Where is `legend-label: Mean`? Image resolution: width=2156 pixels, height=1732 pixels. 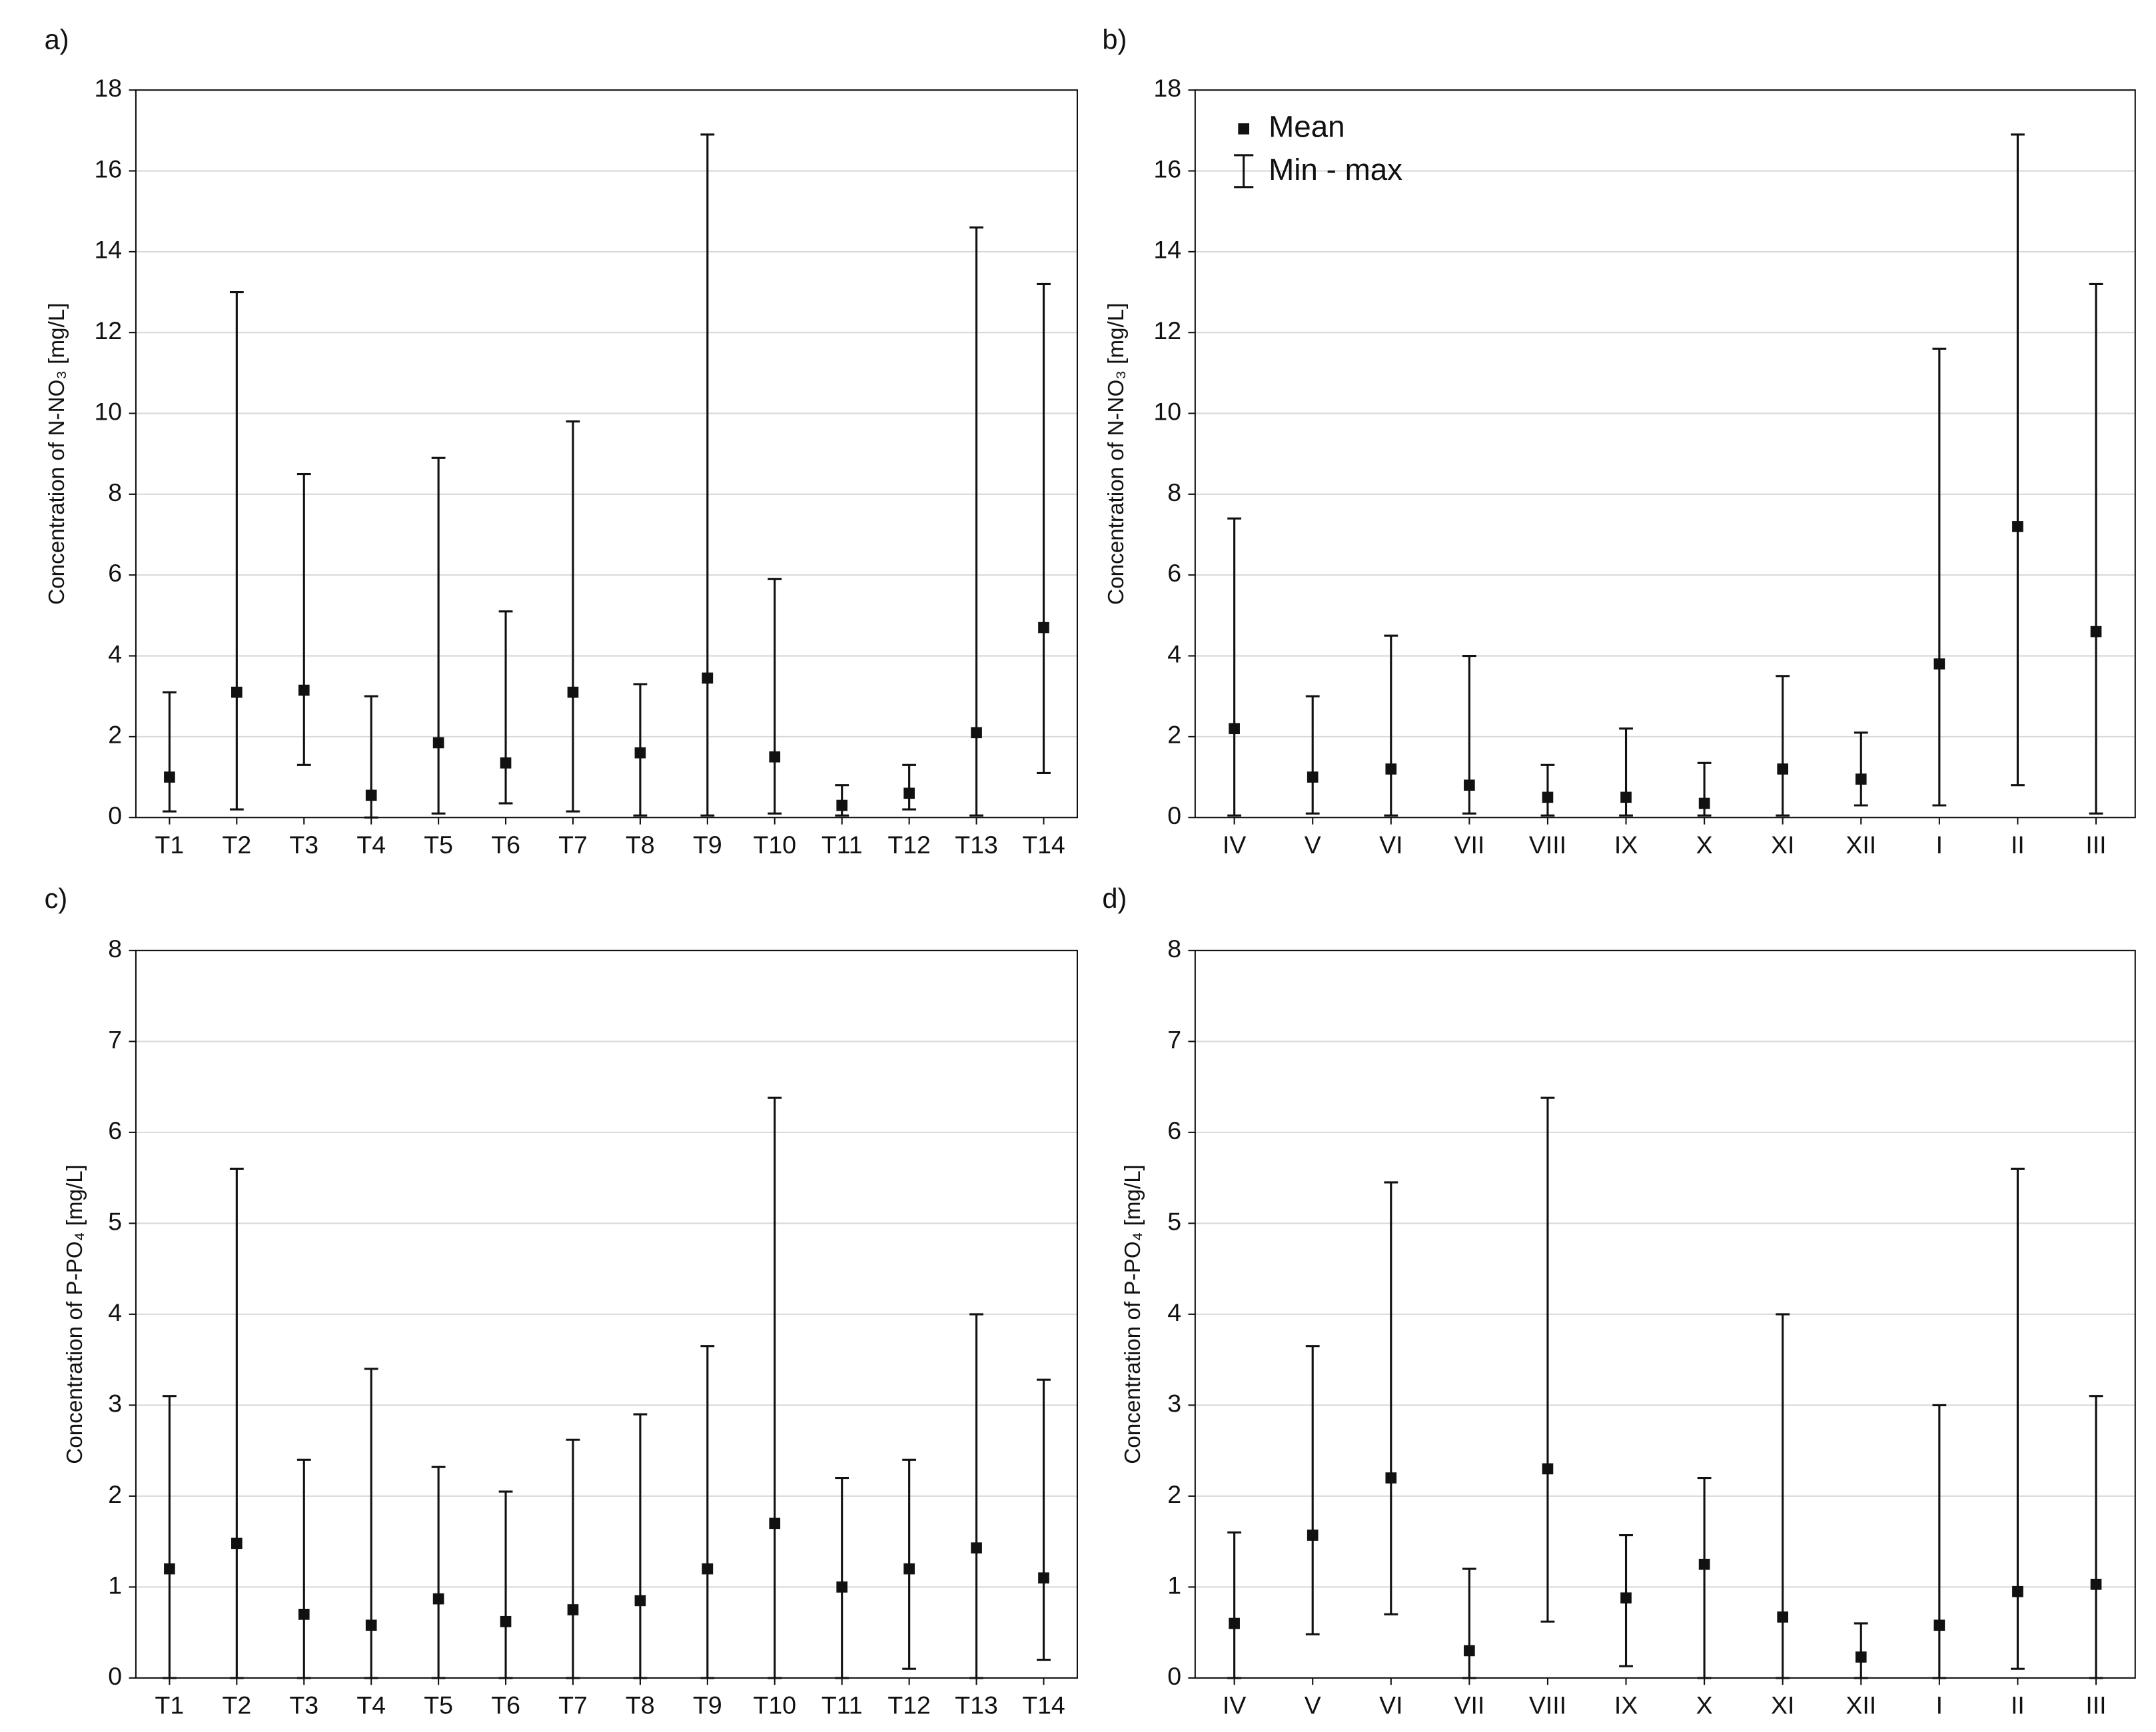 legend-label: Mean is located at coordinates (1307, 127).